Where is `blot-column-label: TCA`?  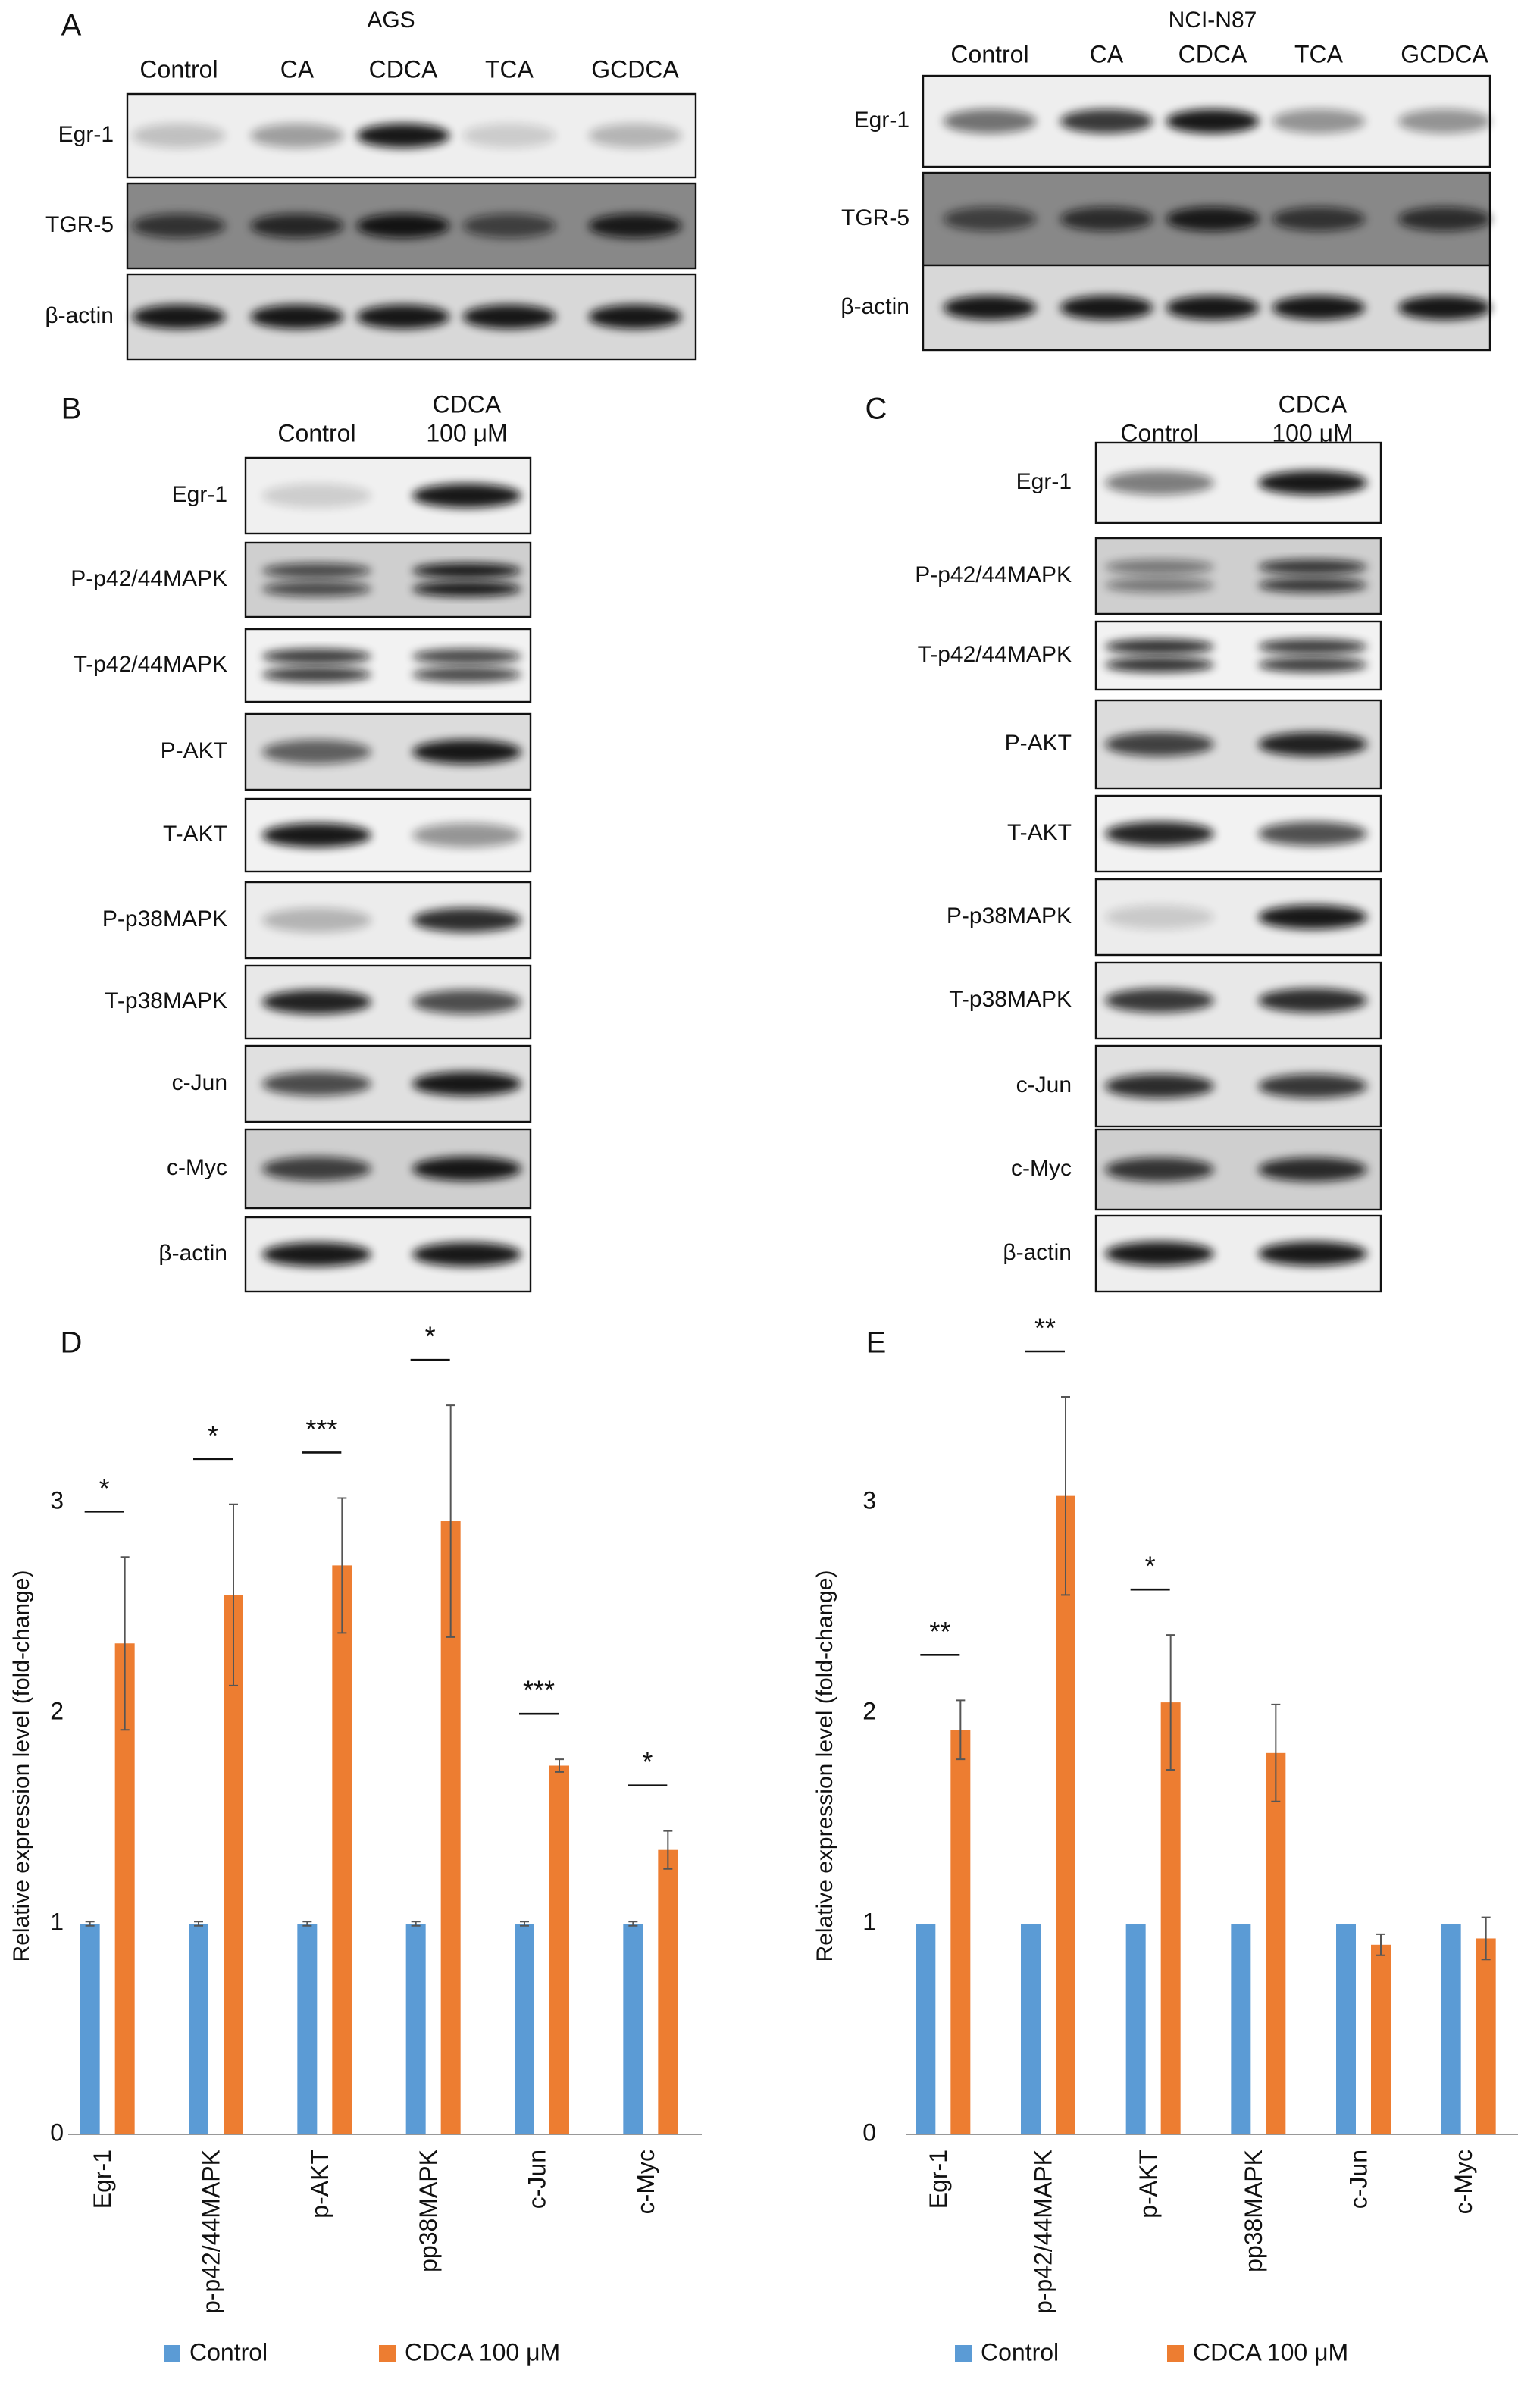 blot-column-label: TCA is located at coordinates (1319, 53).